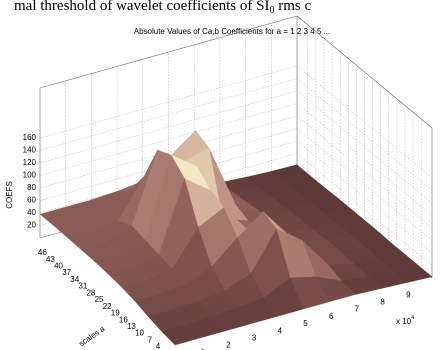  Describe the element at coordinates (66, 272) in the screenshot. I see `y-tick-label: 37` at that location.